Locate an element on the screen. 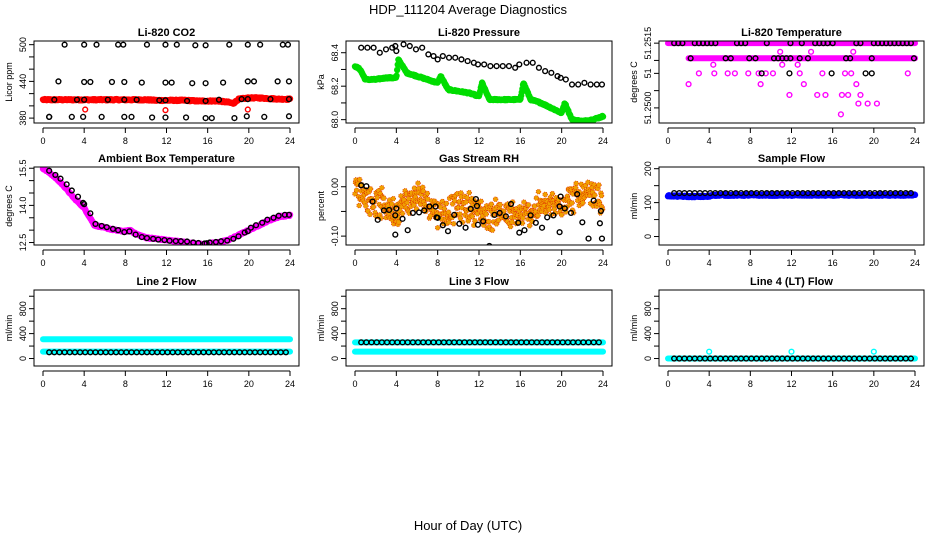 This screenshot has height=540, width=936. y-axis-label: ml/min is located at coordinates (9, 328).